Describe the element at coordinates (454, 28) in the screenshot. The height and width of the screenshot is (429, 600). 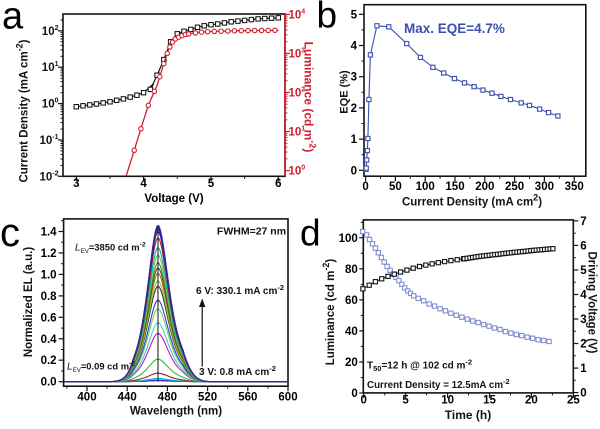
I see `svg-text: Max. EQE=4.7%` at that location.